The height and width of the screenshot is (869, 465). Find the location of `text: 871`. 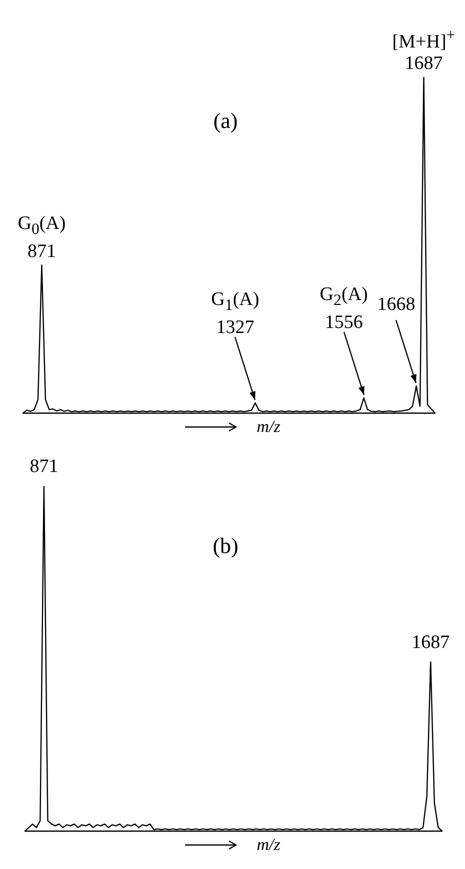

text: 871 is located at coordinates (44, 467).